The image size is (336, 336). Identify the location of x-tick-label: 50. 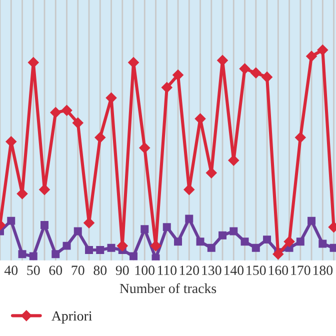
(33, 271).